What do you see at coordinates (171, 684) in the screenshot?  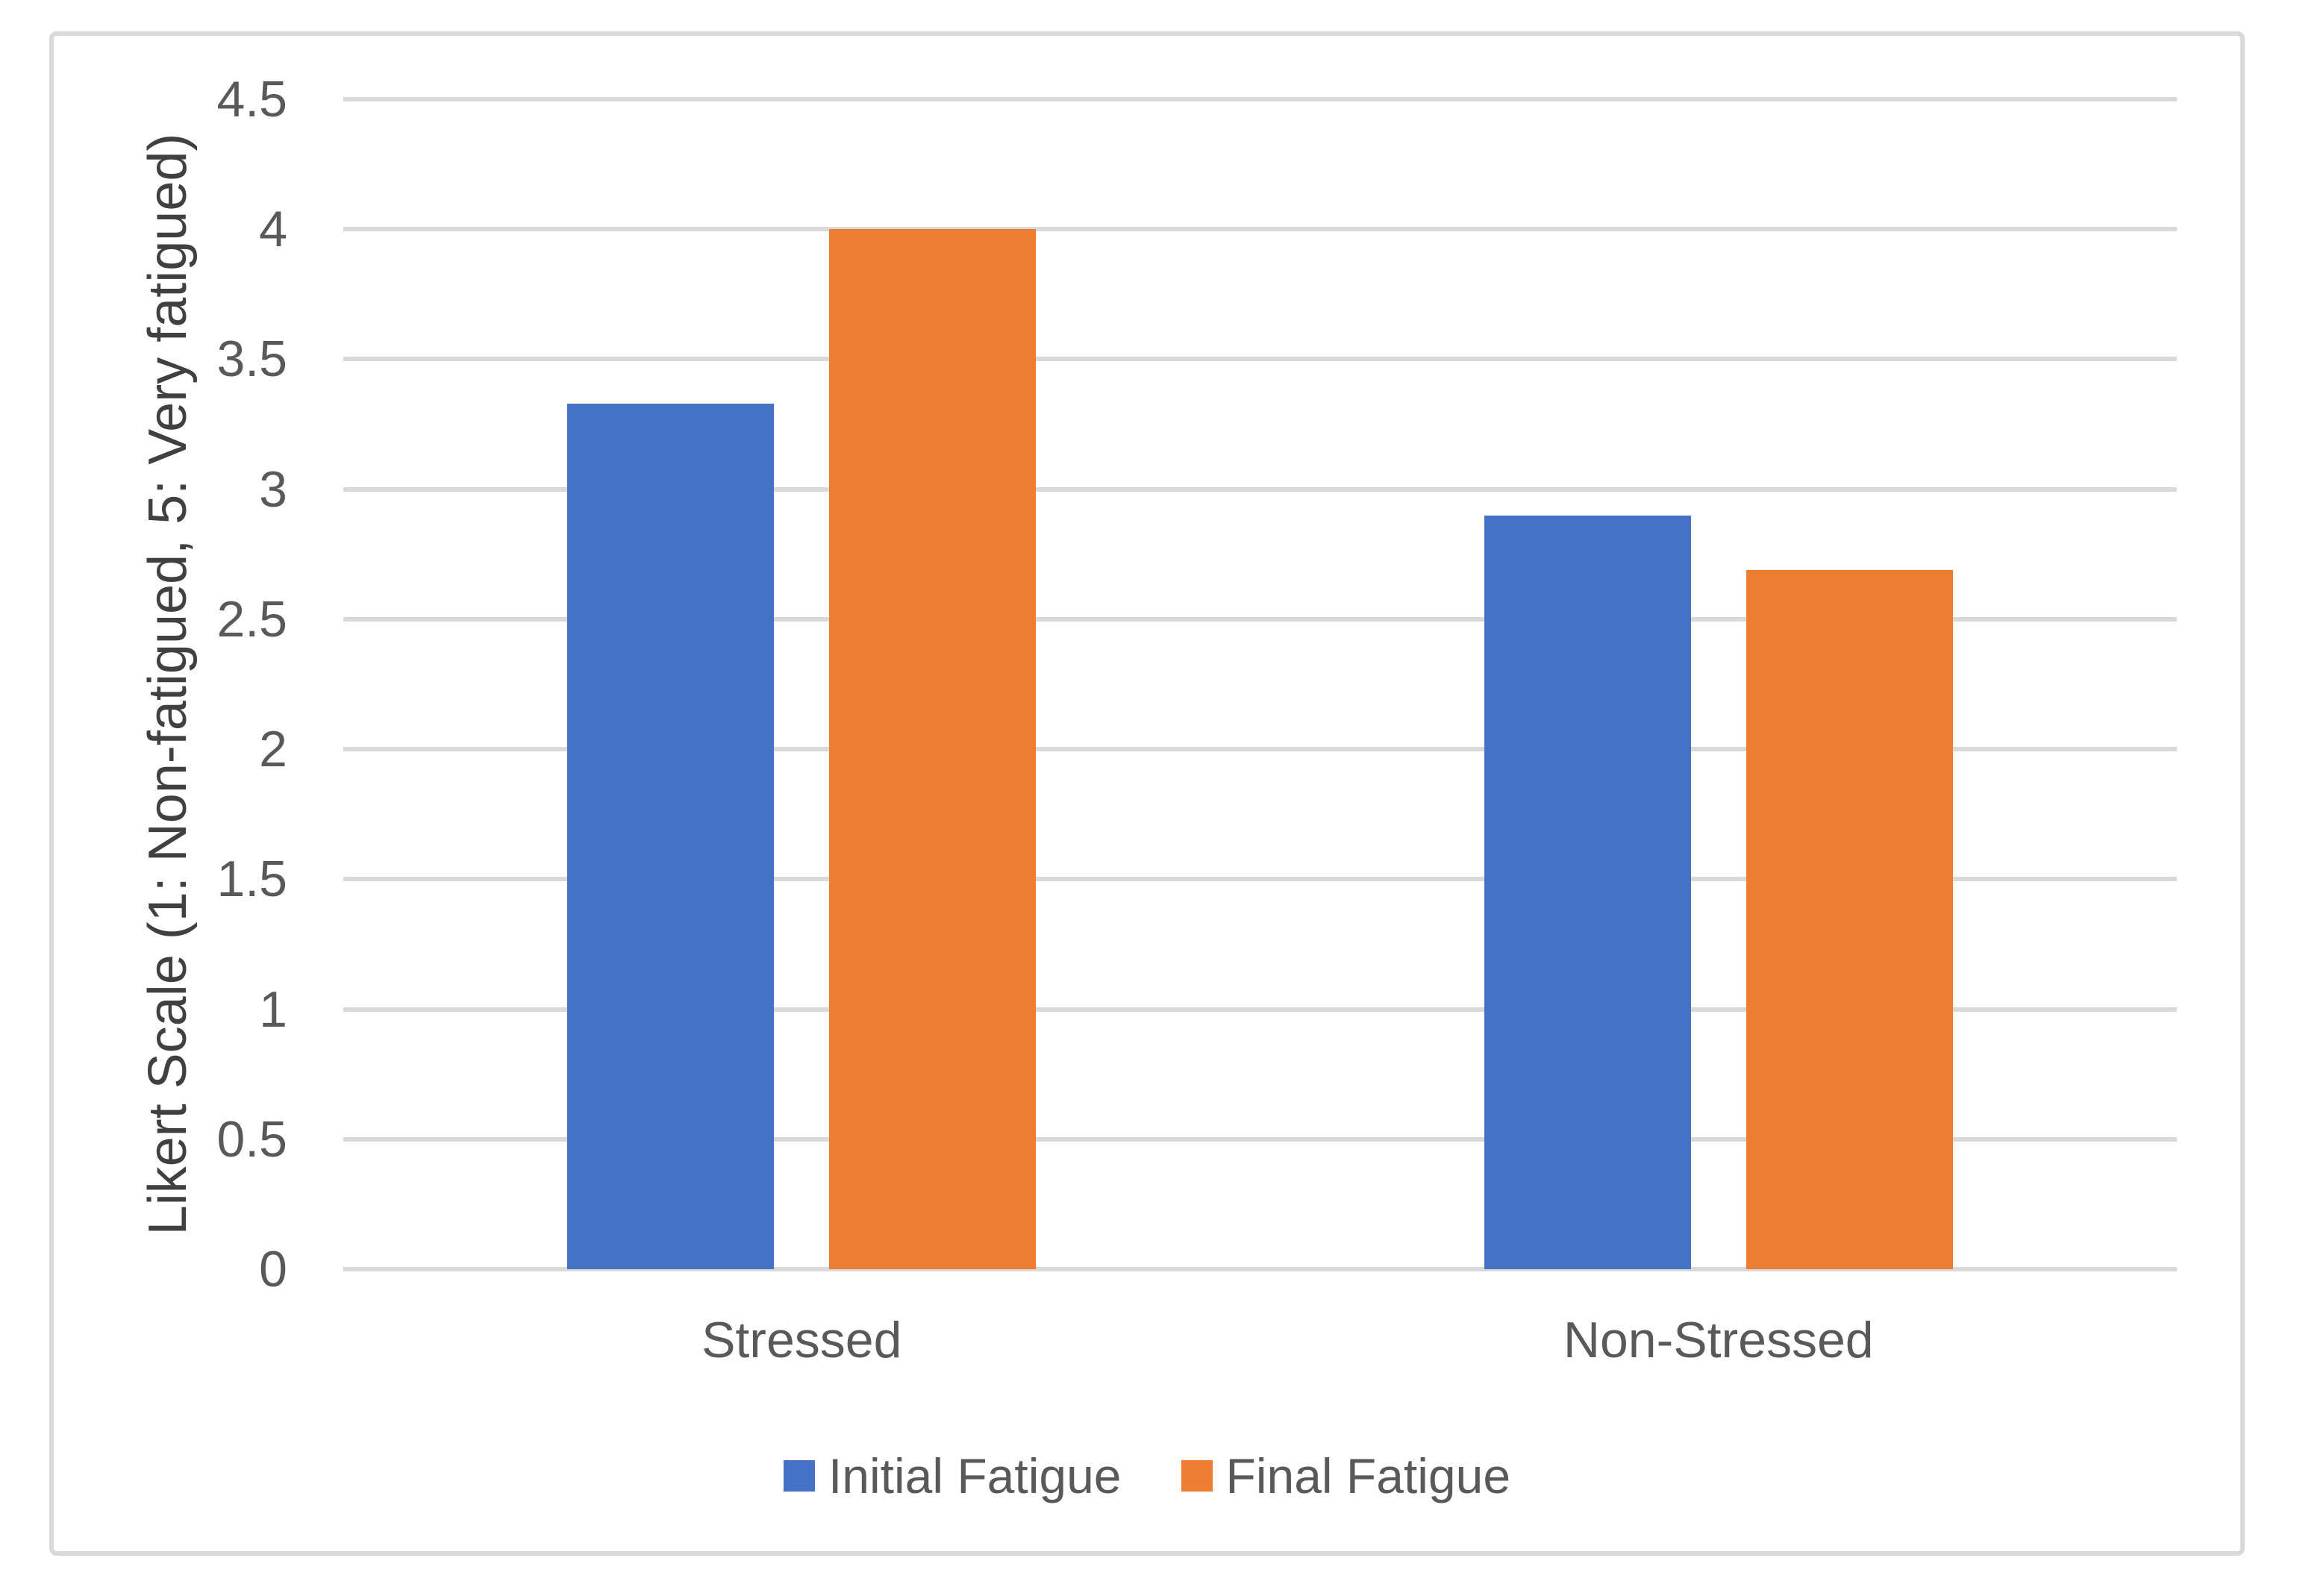 I see `y-axis-tick-labels: 4.5 4 3.5 3 2.5 2 1.5 1 0.5 0` at bounding box center [171, 684].